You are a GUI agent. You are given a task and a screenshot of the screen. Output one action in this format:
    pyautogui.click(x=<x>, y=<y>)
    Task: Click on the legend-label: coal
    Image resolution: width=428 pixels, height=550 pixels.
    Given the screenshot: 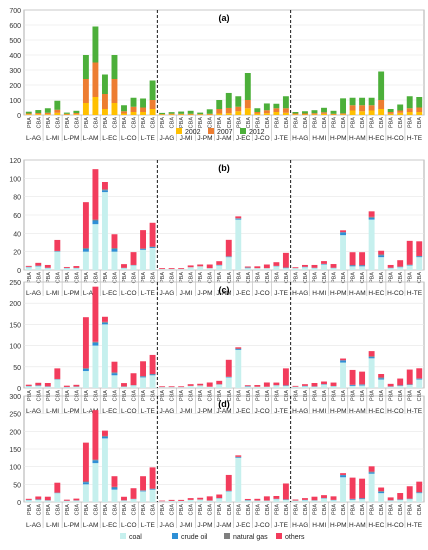 What is the action you would take?
    pyautogui.click(x=135, y=537)
    